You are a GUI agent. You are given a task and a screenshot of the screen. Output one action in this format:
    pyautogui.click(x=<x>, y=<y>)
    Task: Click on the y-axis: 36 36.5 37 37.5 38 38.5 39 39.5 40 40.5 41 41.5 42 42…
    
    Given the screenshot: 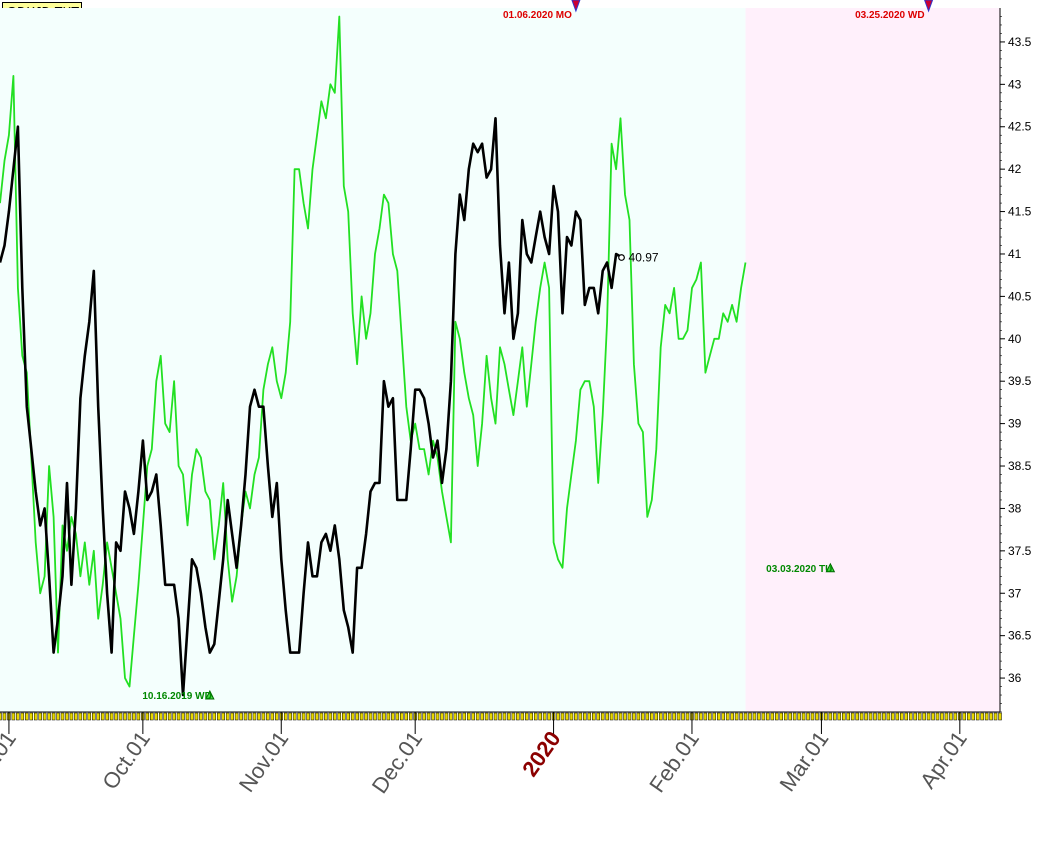 What is the action you would take?
    pyautogui.click(x=1015, y=360)
    